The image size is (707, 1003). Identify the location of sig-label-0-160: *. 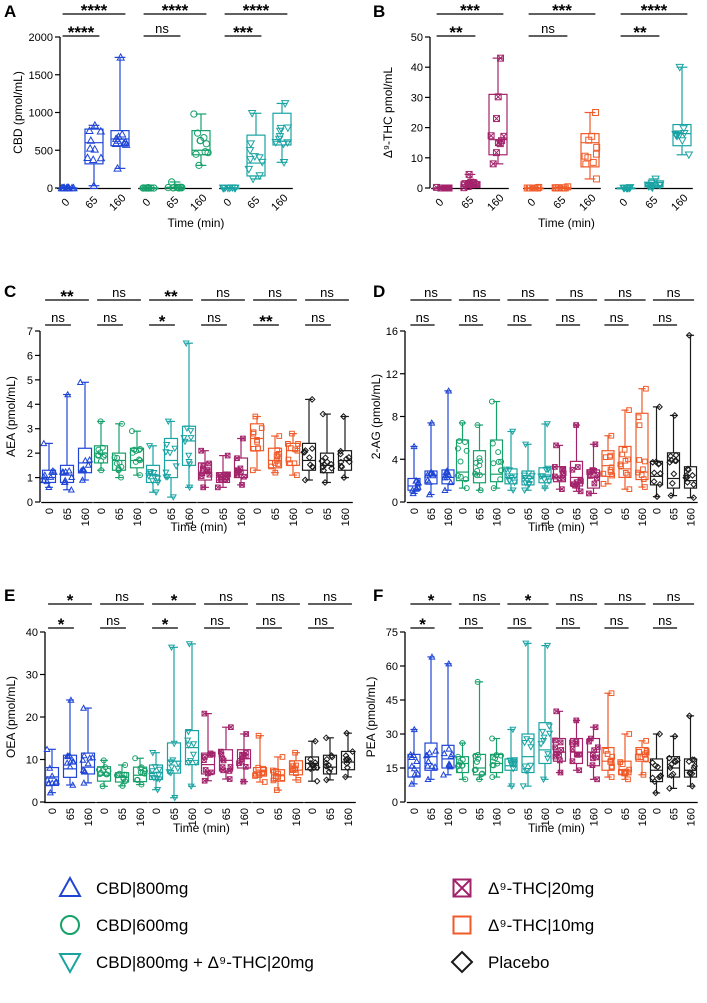
(431, 600).